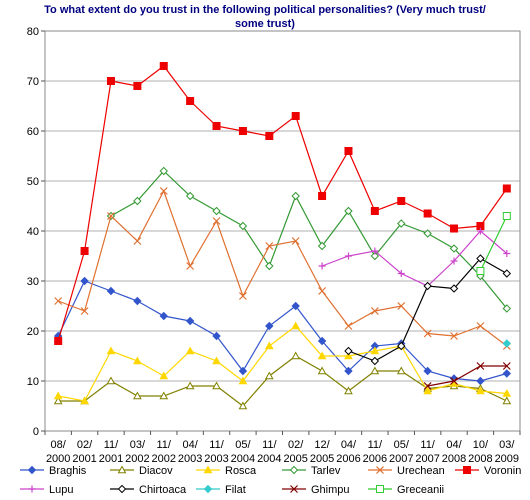 The height and width of the screenshot is (500, 530). I want to click on series-line-greceanii, so click(493, 243).